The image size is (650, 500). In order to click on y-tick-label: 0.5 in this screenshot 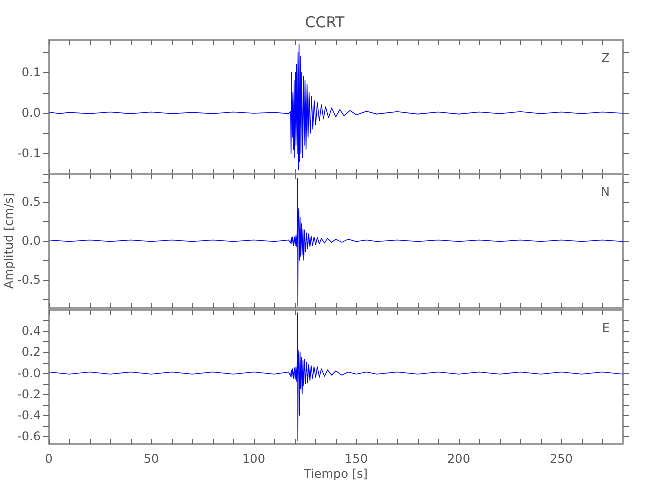, I will do `click(31, 202)`.